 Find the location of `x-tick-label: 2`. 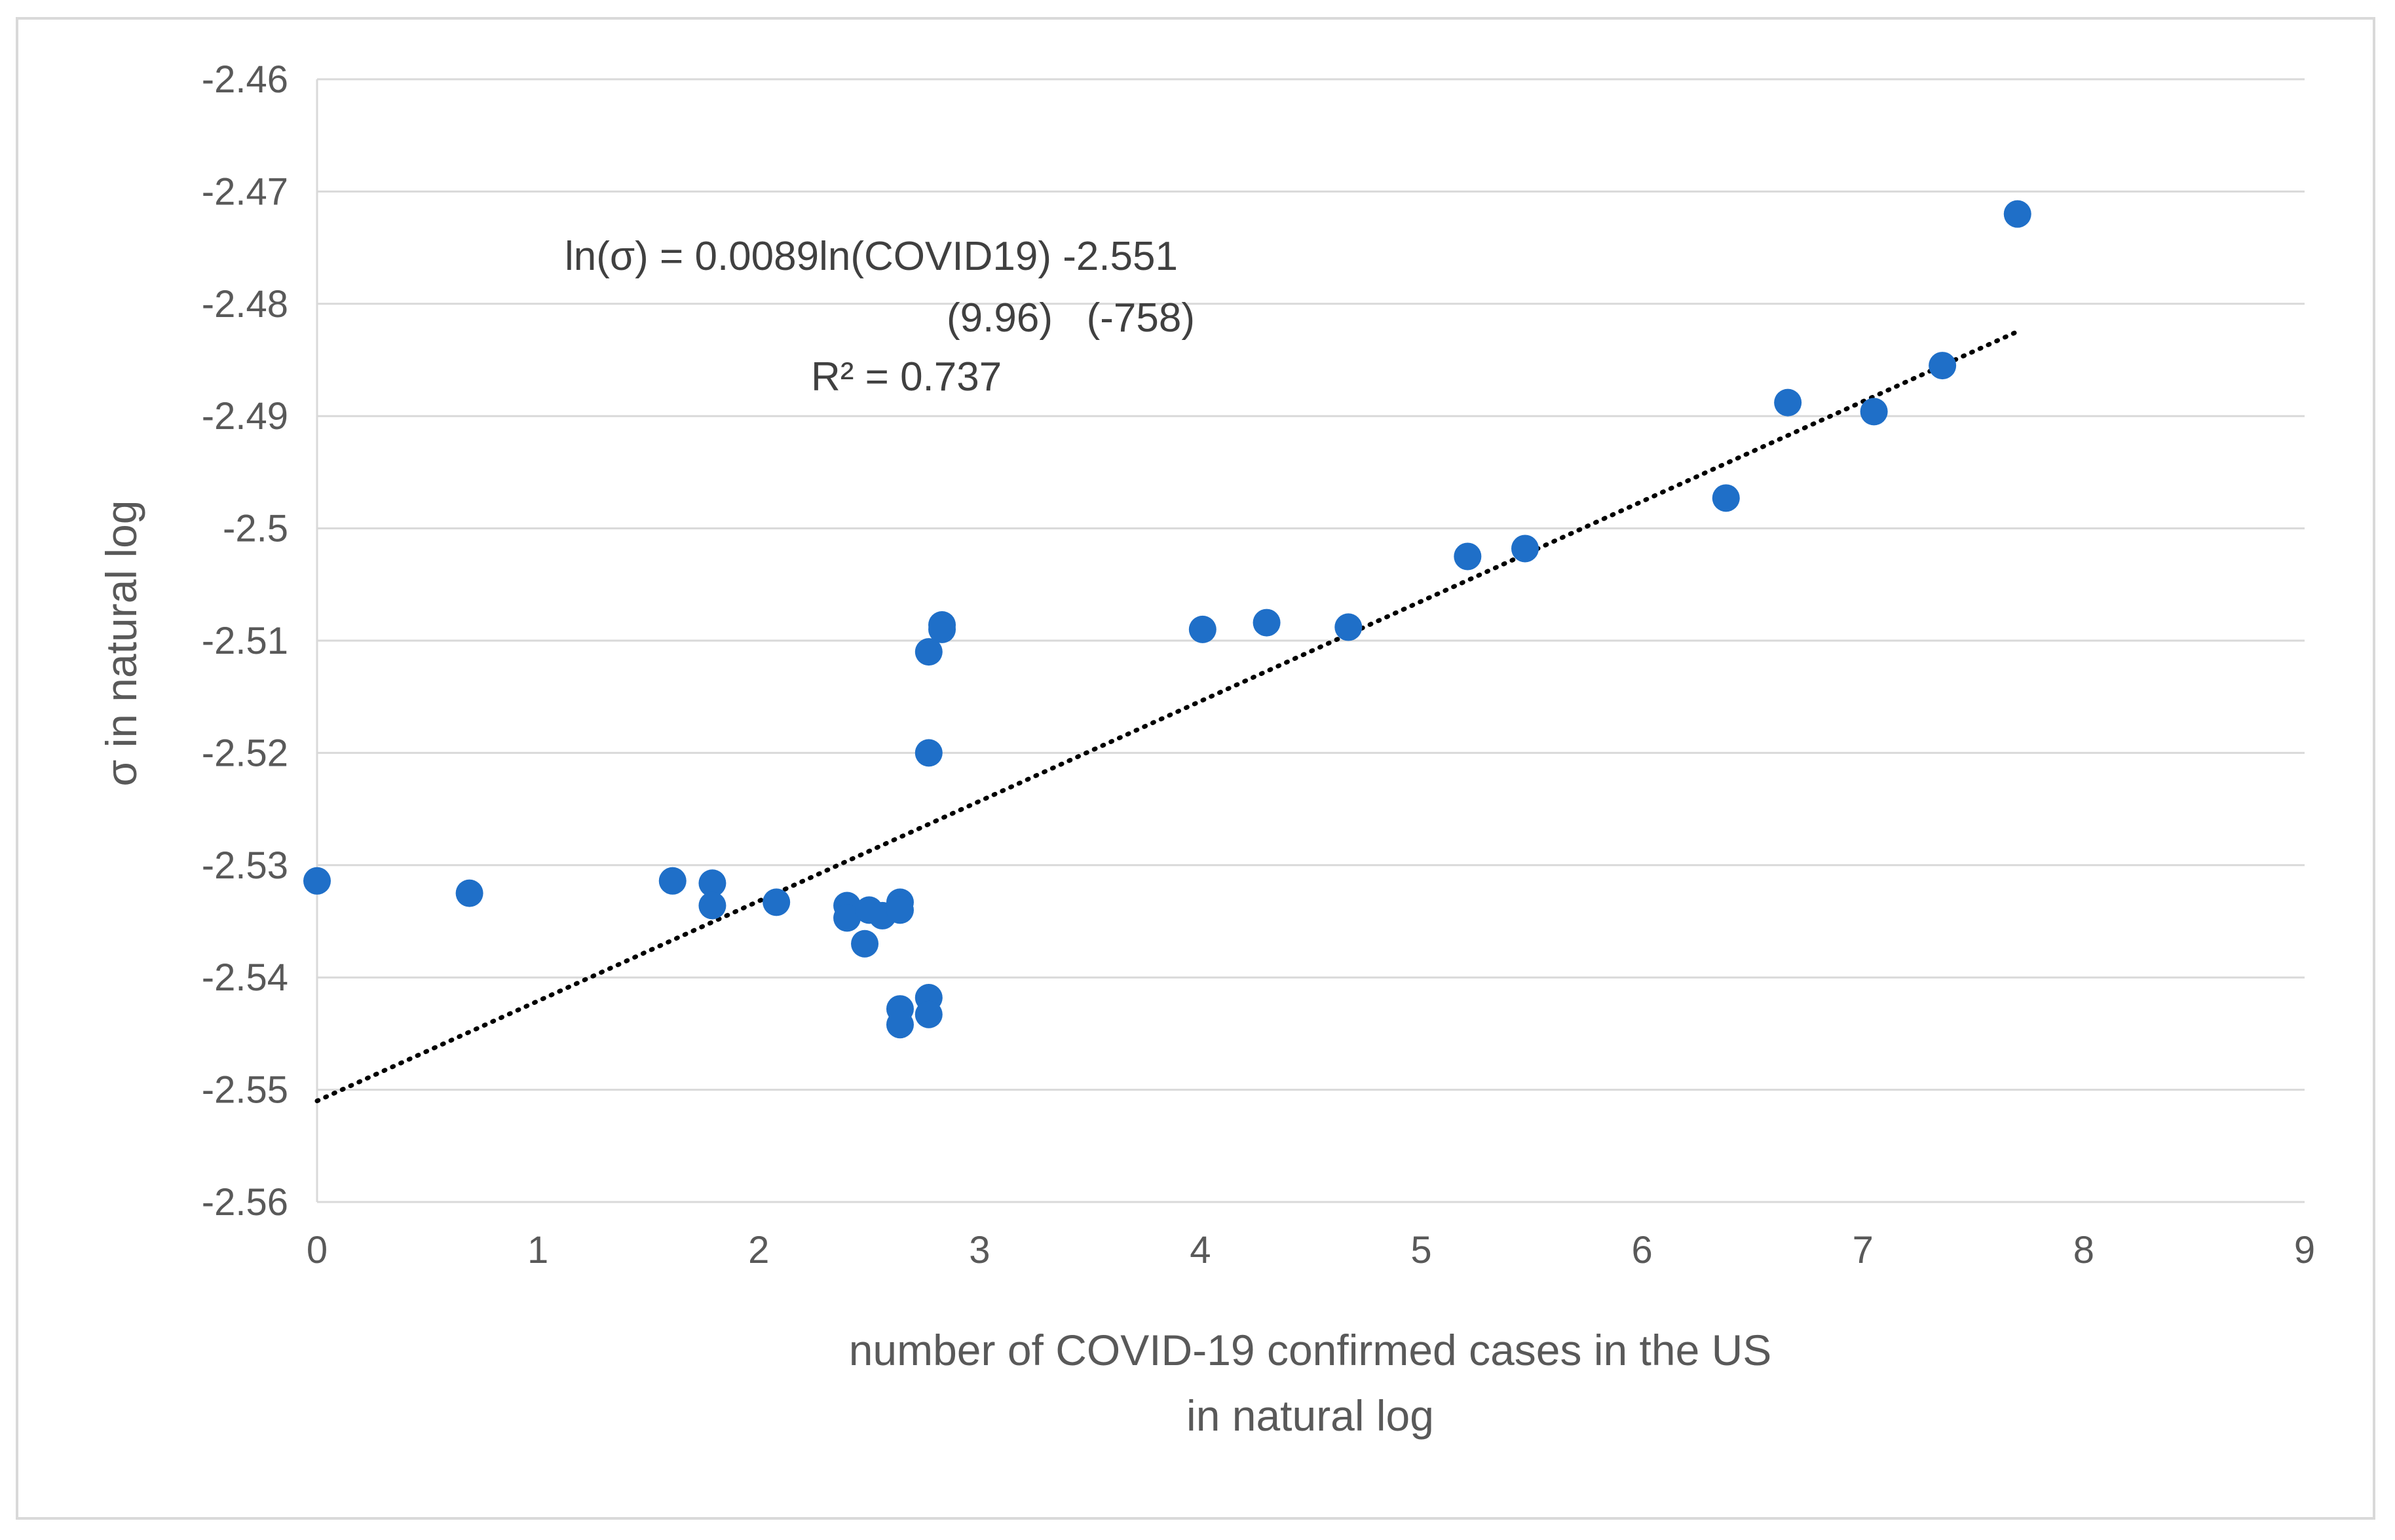

x-tick-label: 2 is located at coordinates (758, 1250).